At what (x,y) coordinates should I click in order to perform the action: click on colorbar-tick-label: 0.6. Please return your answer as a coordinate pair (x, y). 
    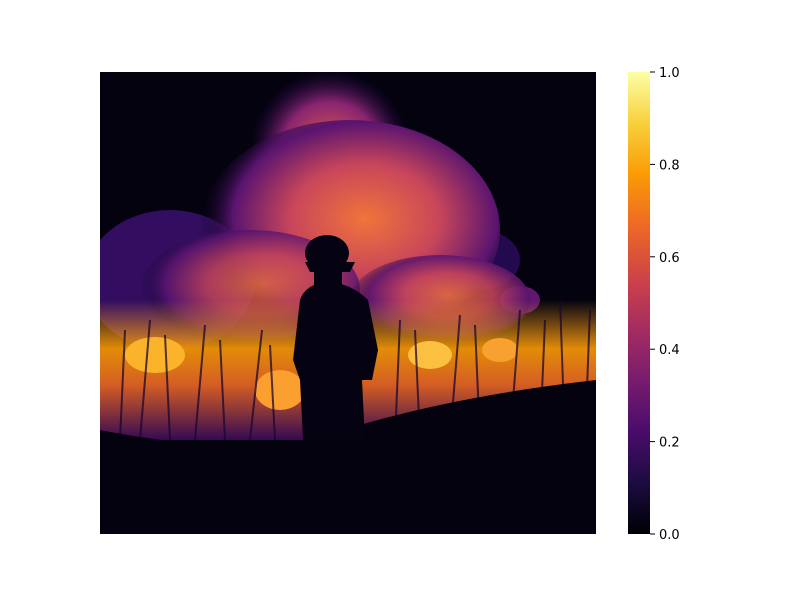
    Looking at the image, I should click on (669, 258).